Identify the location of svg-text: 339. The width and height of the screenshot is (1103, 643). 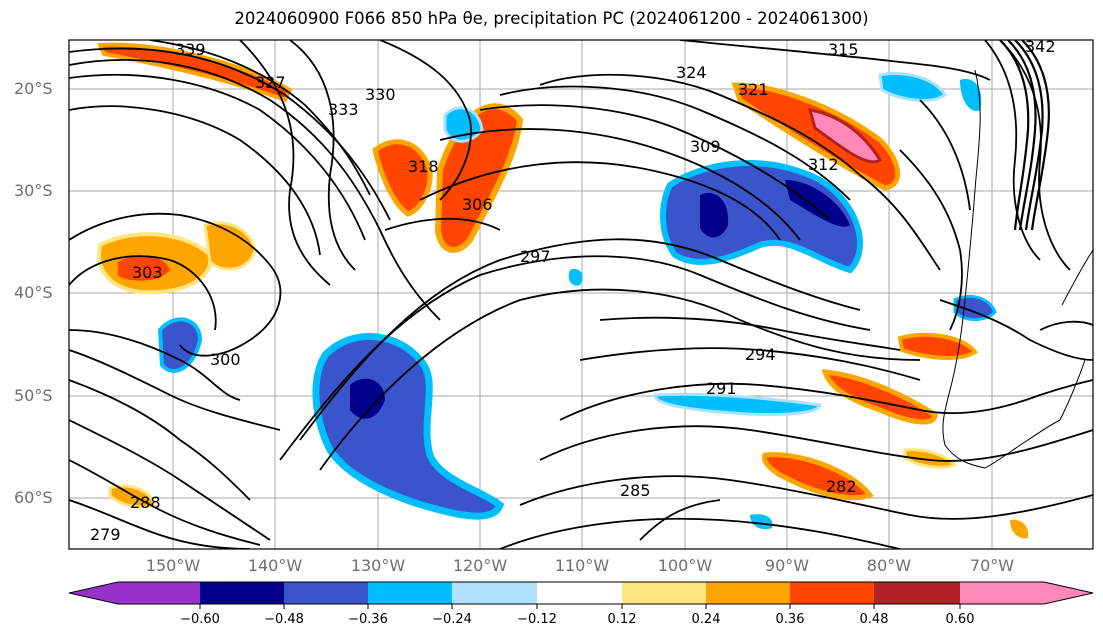
(190, 49).